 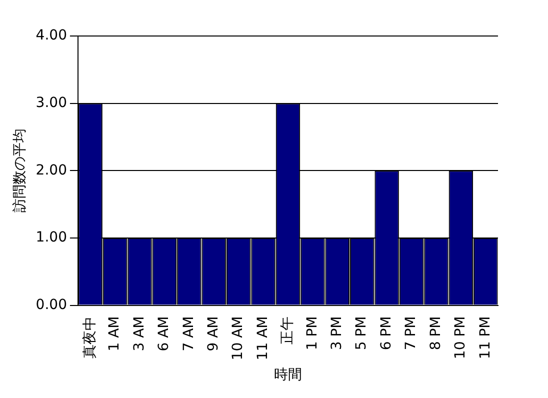 What do you see at coordinates (114, 334) in the screenshot?
I see `x-tick-label: 1 AM` at bounding box center [114, 334].